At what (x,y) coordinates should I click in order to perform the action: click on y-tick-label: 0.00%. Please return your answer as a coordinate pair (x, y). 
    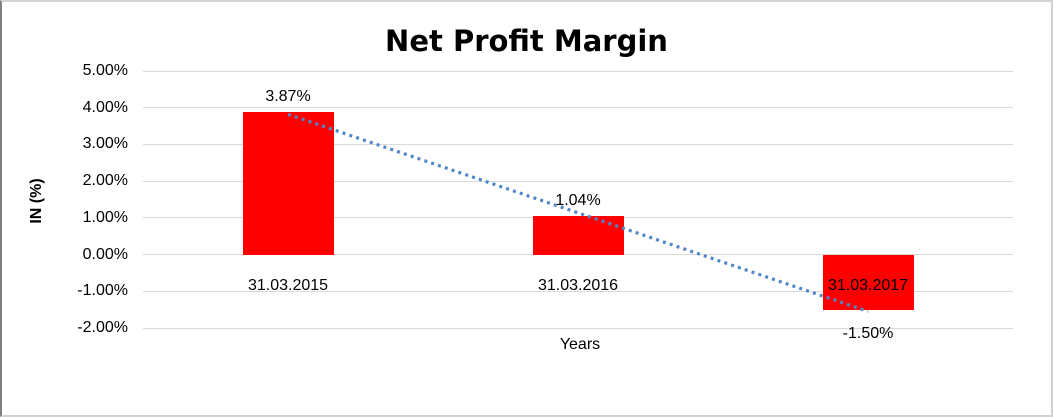
    Looking at the image, I should click on (105, 254).